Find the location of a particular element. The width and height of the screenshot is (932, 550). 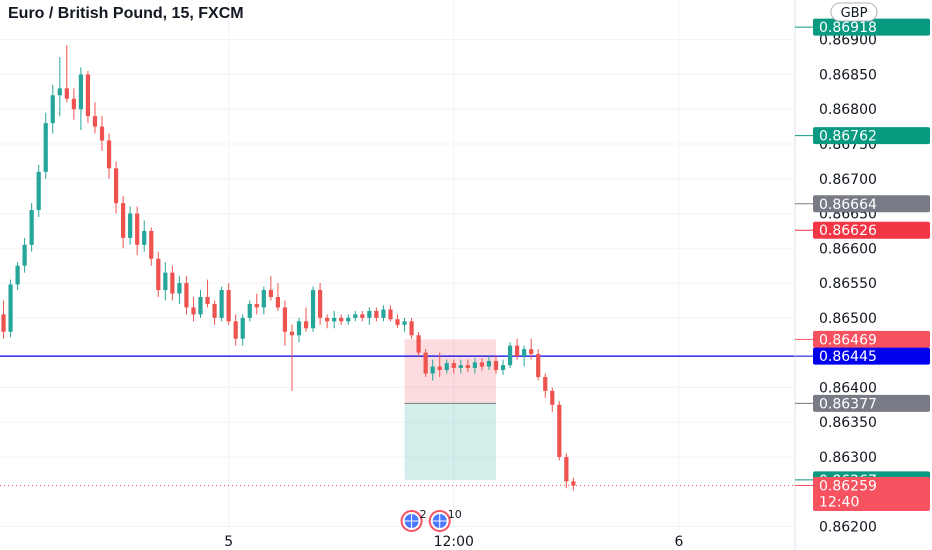

price-tag: 0.86626 is located at coordinates (862, 230).